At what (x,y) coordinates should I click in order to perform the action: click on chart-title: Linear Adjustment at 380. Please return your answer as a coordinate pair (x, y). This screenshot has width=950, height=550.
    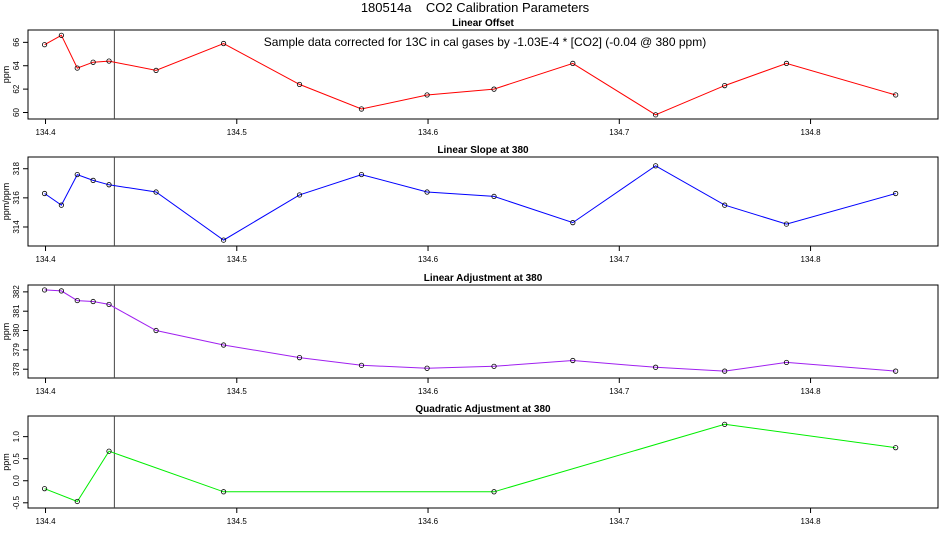
    Looking at the image, I should click on (483, 278).